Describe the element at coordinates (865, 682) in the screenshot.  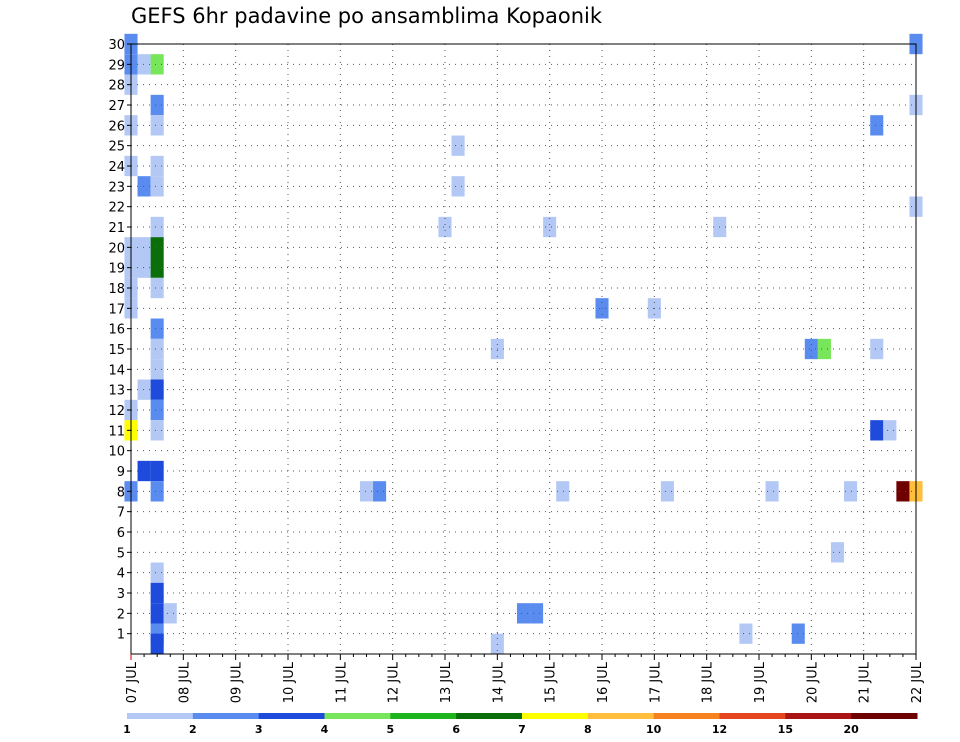
I see `x-tick-label: 21 JUL` at that location.